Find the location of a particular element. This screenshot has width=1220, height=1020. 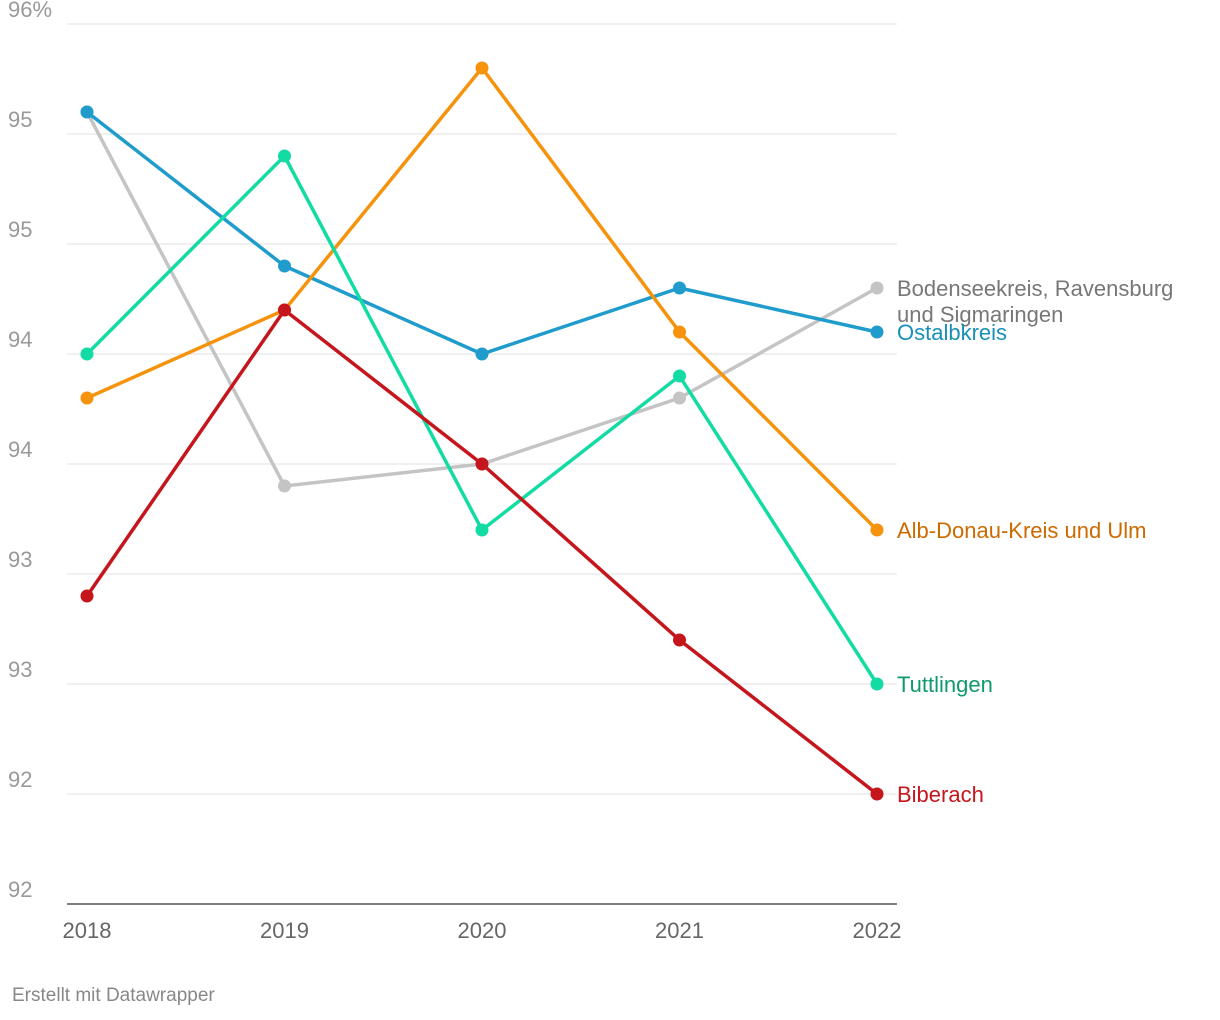

x-axis-ticks: 2018 2019 2020 2021 2022 is located at coordinates (482, 930).